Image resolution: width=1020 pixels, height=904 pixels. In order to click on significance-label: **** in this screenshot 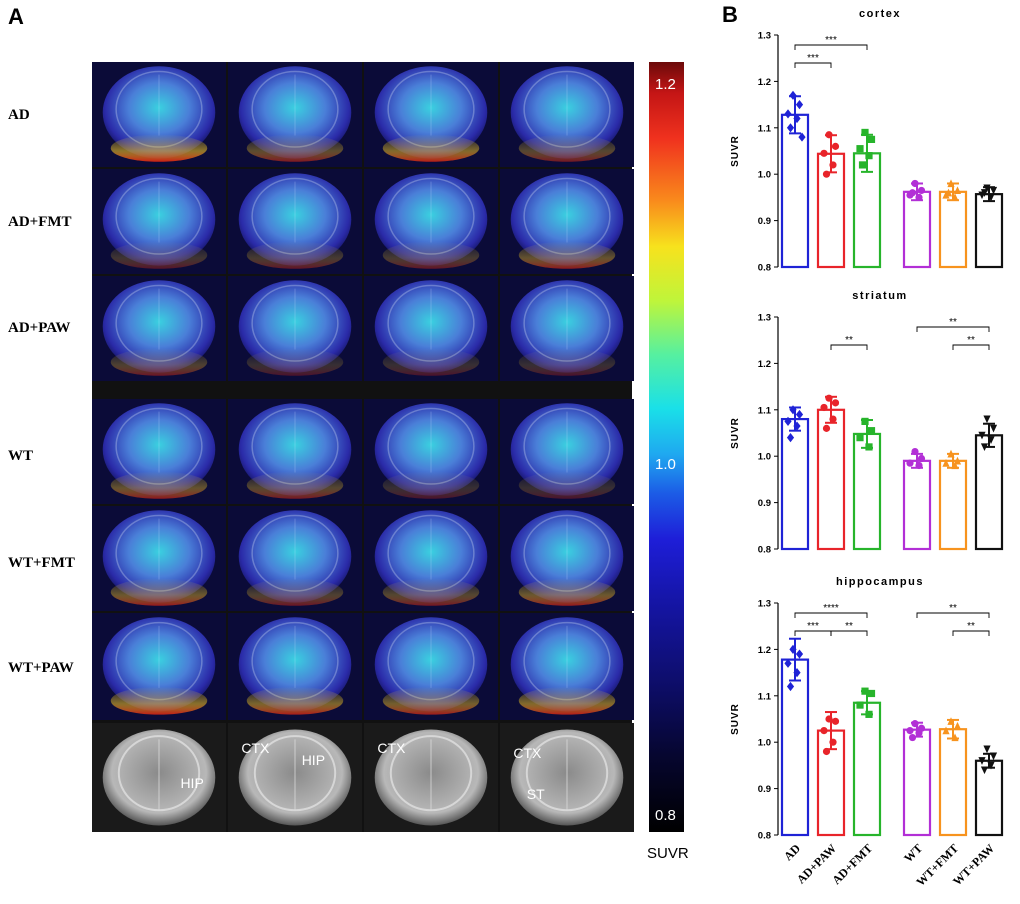, I will do `click(831, 608)`.